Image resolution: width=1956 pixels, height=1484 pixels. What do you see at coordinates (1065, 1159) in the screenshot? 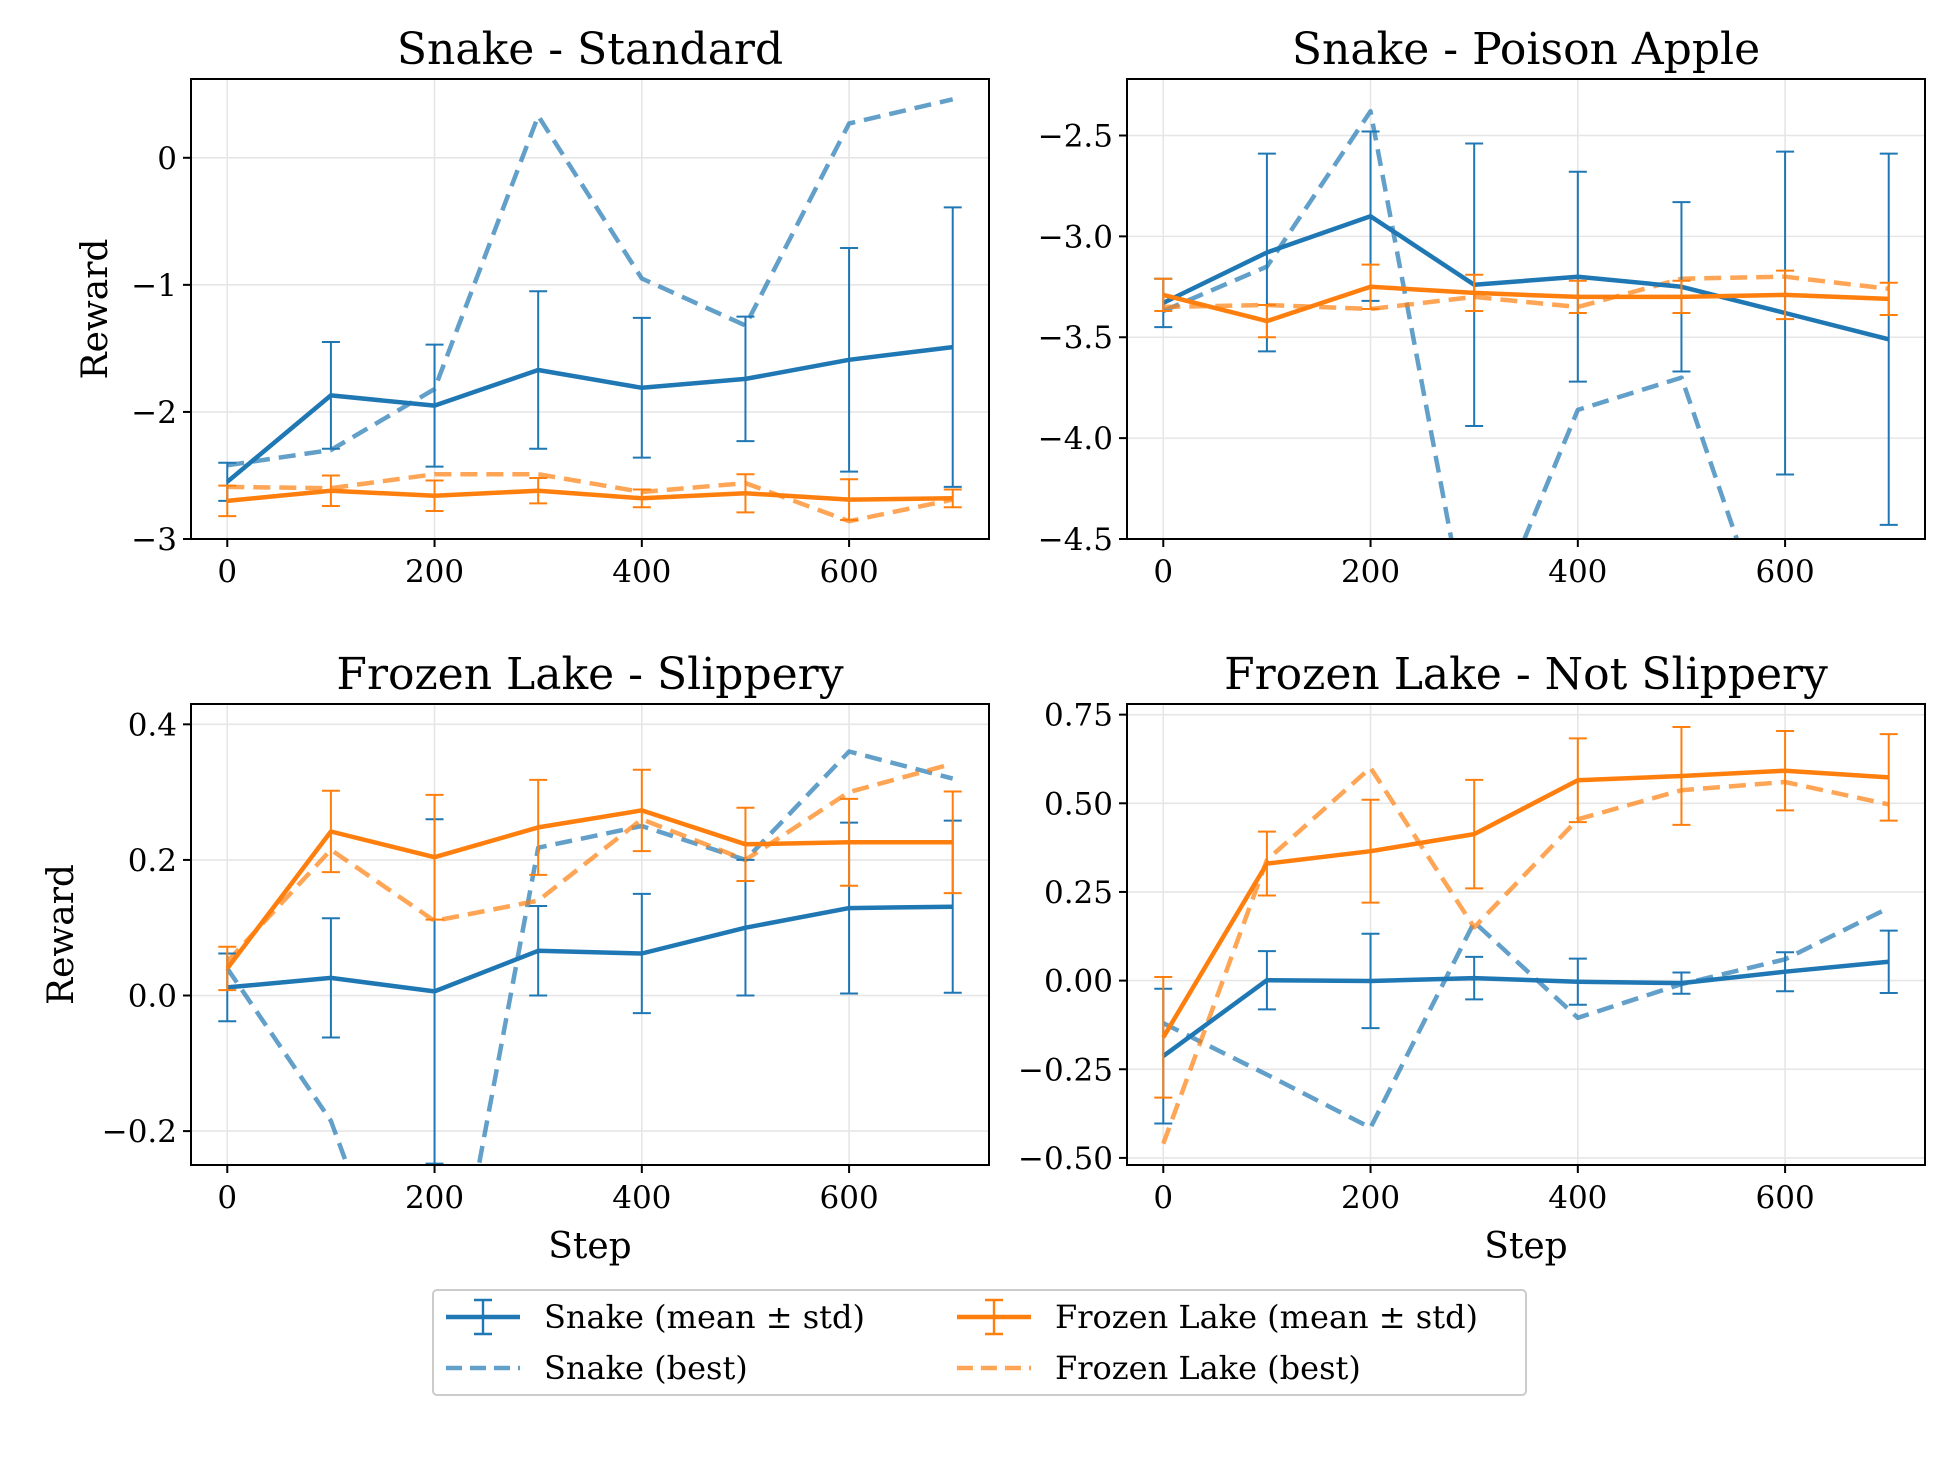
I see `y-tick-label: −0.50` at bounding box center [1065, 1159].